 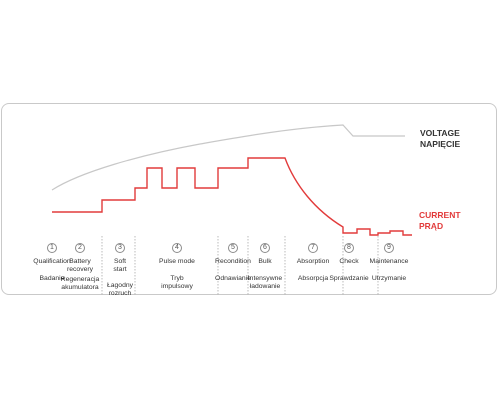 I want to click on step-number: 3, so click(x=120, y=248).